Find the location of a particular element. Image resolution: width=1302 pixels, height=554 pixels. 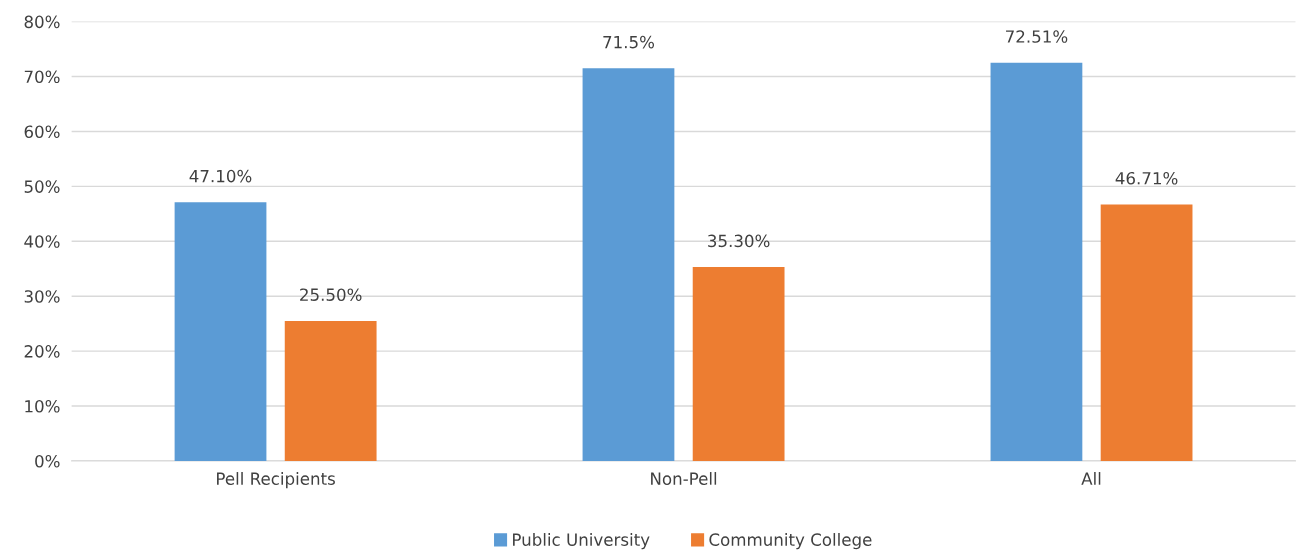

y-tick-label: 60% is located at coordinates (42, 132).